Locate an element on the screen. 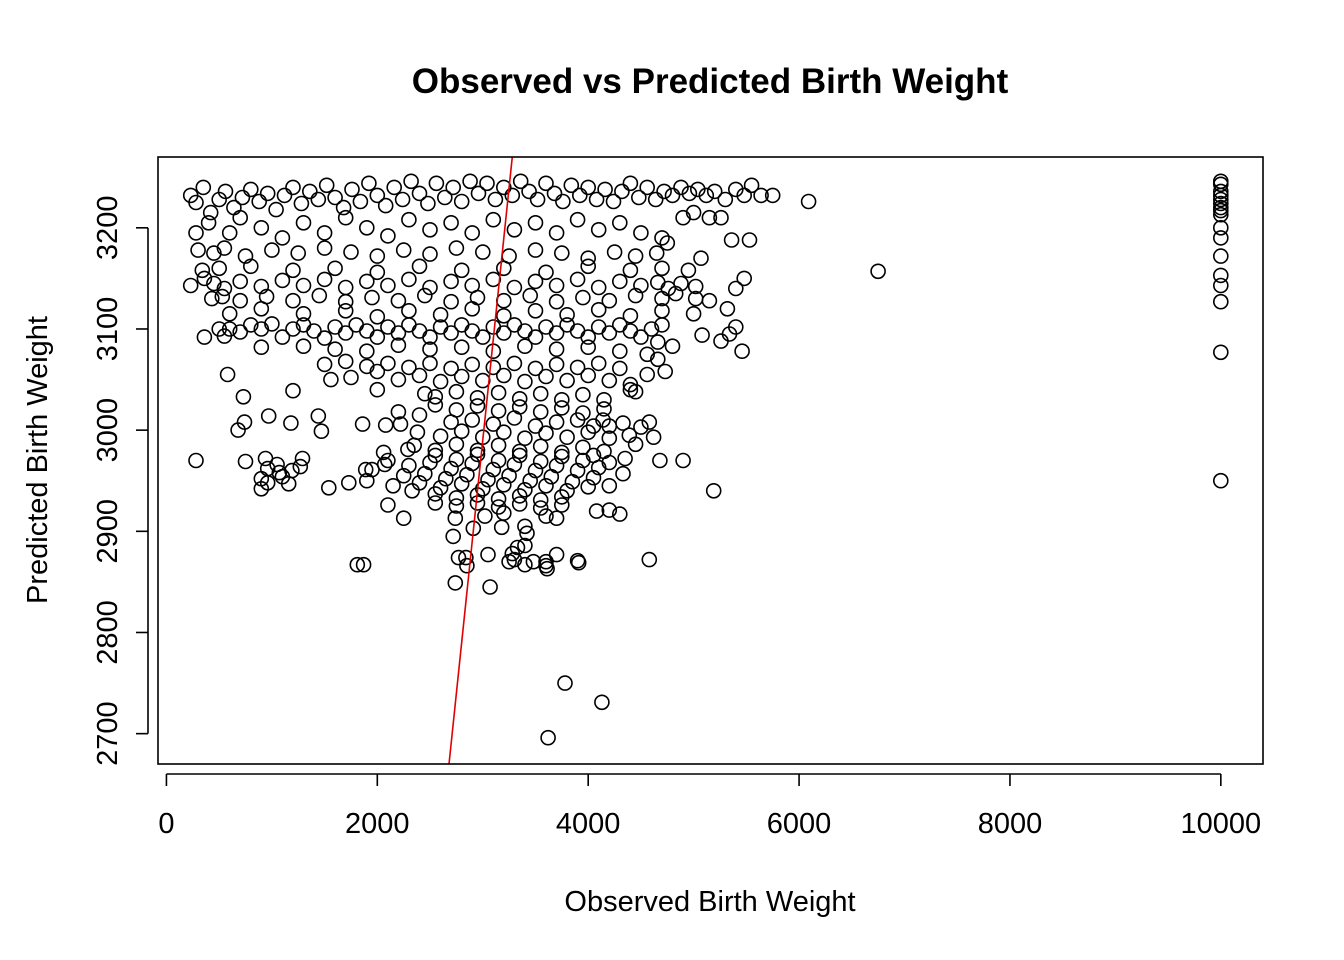  x-tick-label: 0 is located at coordinates (166, 824).